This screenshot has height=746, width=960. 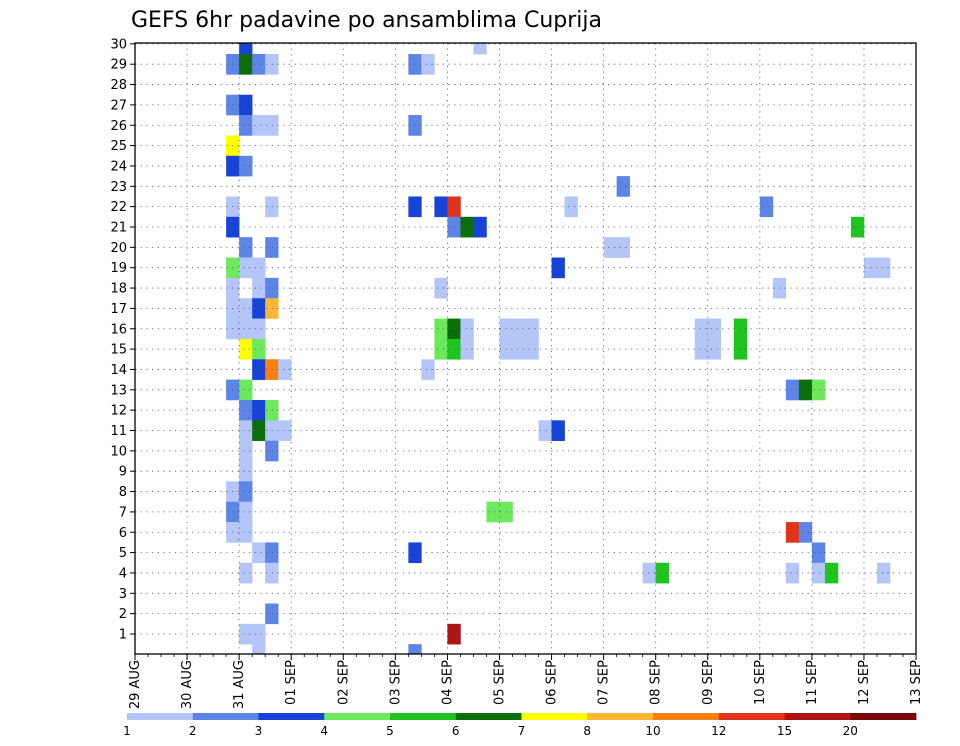 What do you see at coordinates (366, 20) in the screenshot?
I see `chart-title: GEFS 6hr padavine po ansamblima Cuprija` at bounding box center [366, 20].